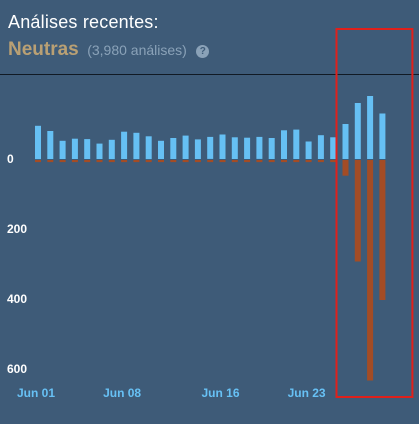  I want to click on review-count: (3,980 análises), so click(137, 50).